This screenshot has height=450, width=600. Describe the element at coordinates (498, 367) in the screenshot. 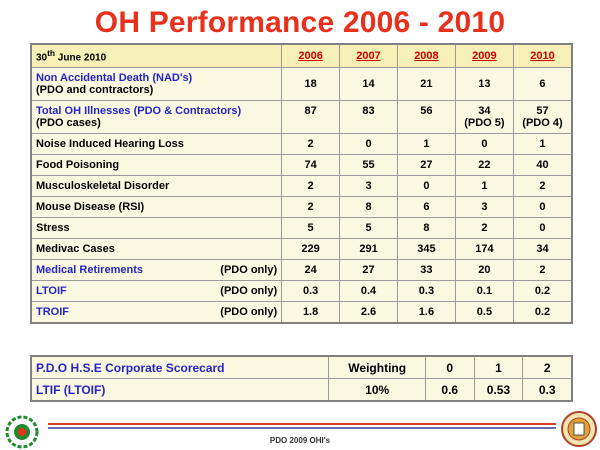

I see `score-1-header: 1` at that location.